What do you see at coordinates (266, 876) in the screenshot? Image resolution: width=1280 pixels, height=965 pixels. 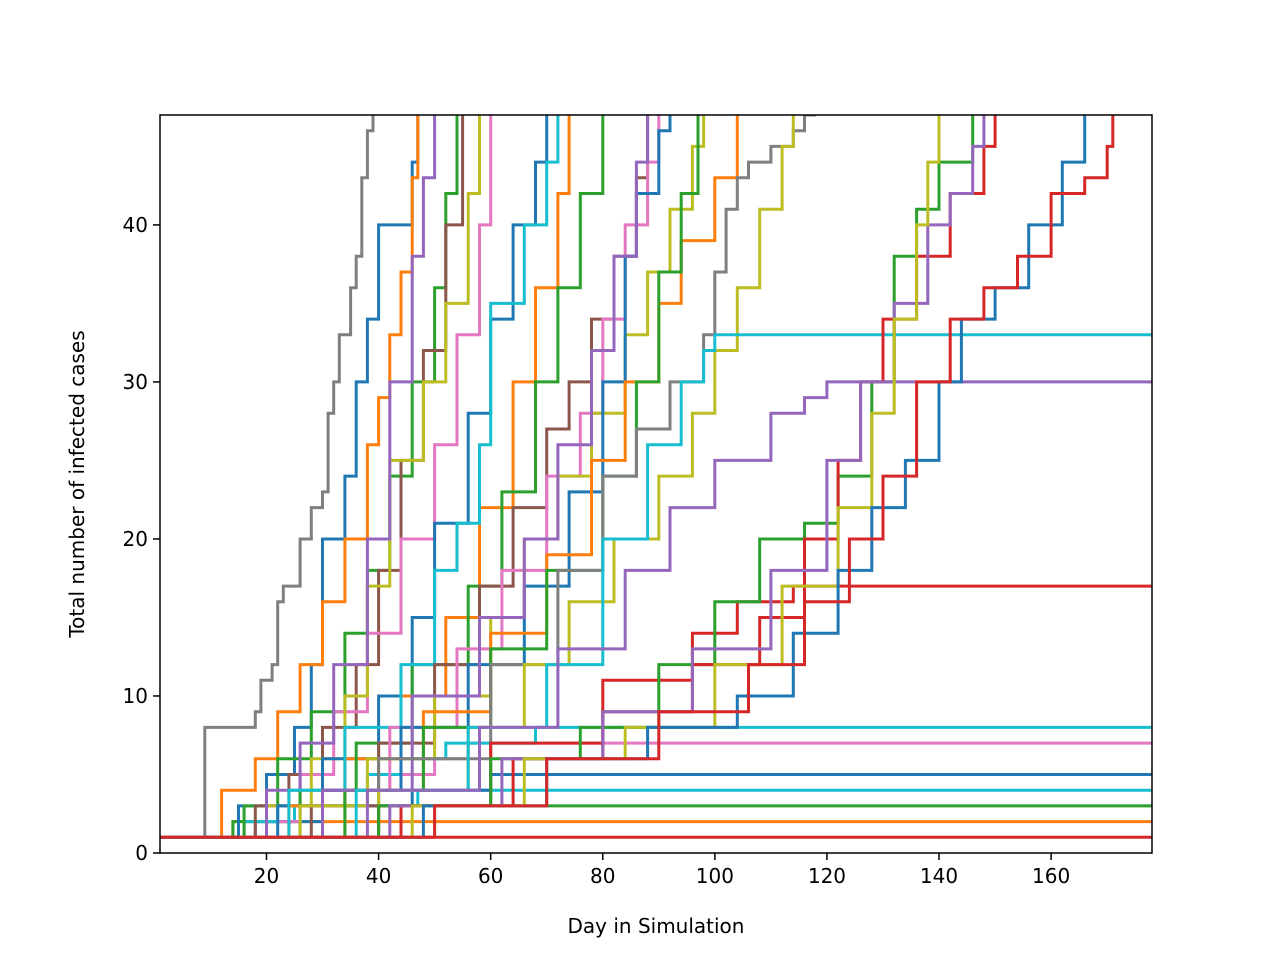 I see `x-tick-label: 20` at bounding box center [266, 876].